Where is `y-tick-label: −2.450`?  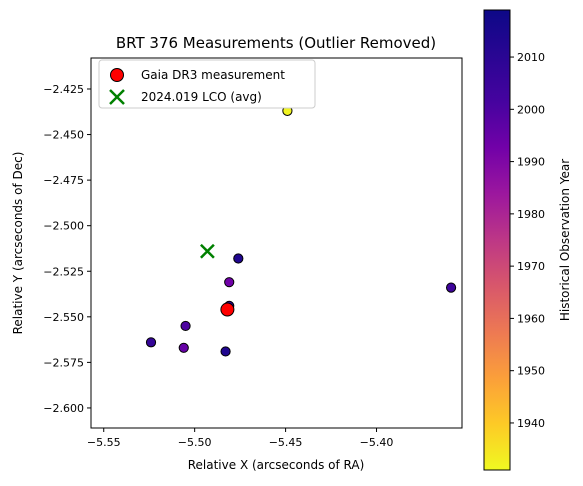
y-tick-label: −2.450 is located at coordinates (63, 135).